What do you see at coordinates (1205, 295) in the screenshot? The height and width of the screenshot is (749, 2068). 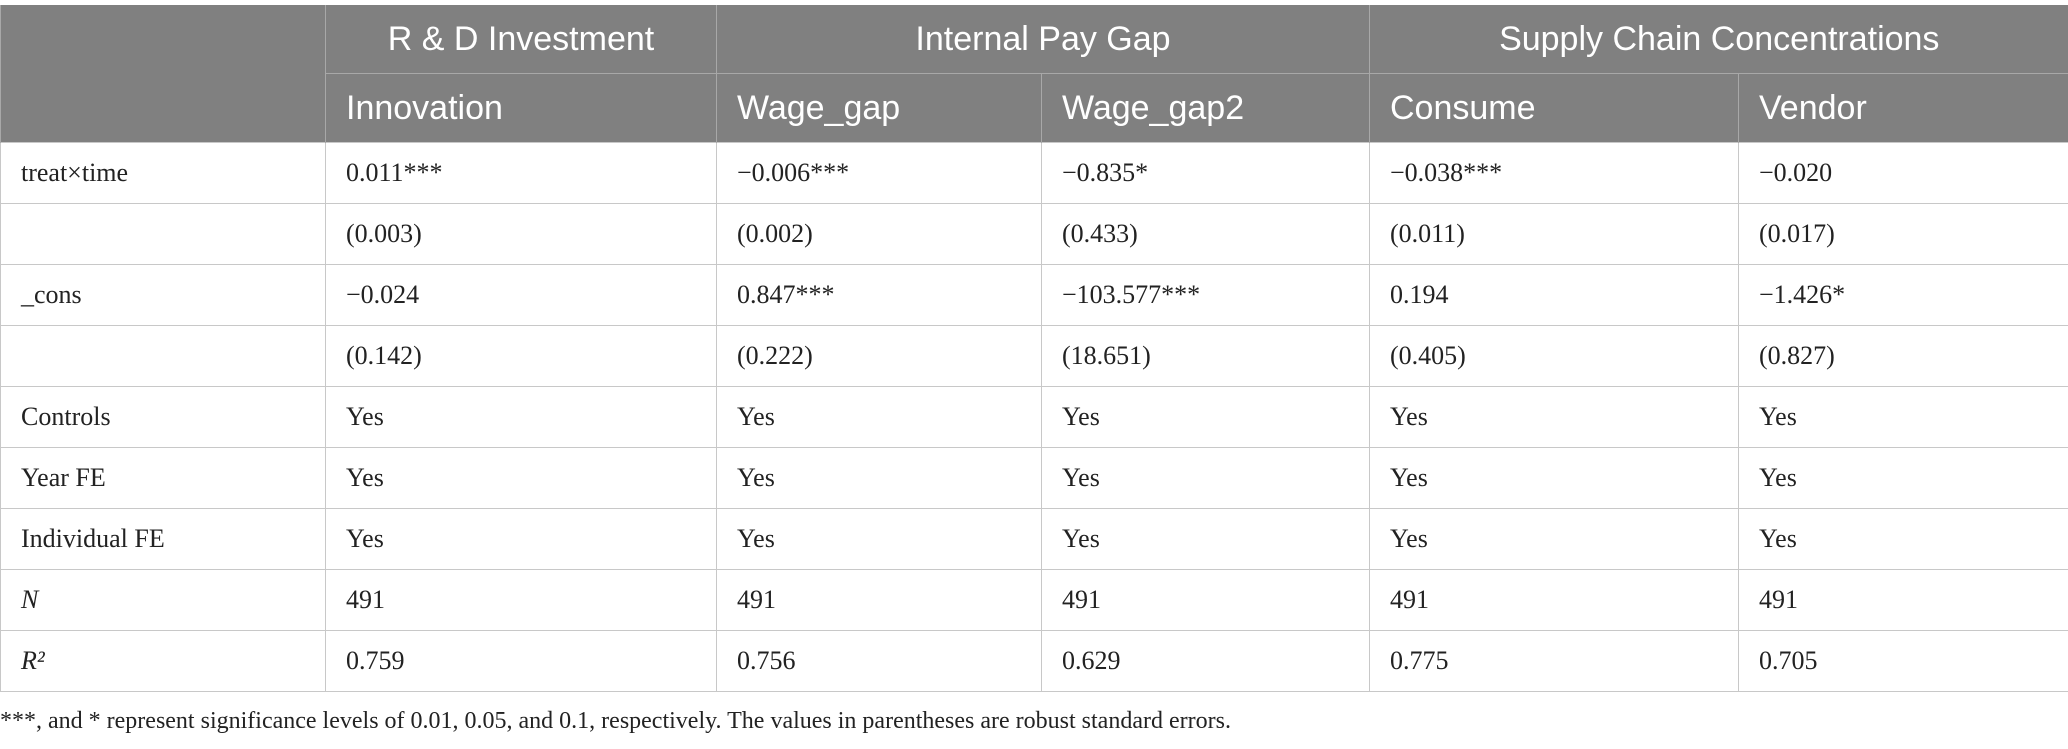 I see `cell: −103.577***` at bounding box center [1205, 295].